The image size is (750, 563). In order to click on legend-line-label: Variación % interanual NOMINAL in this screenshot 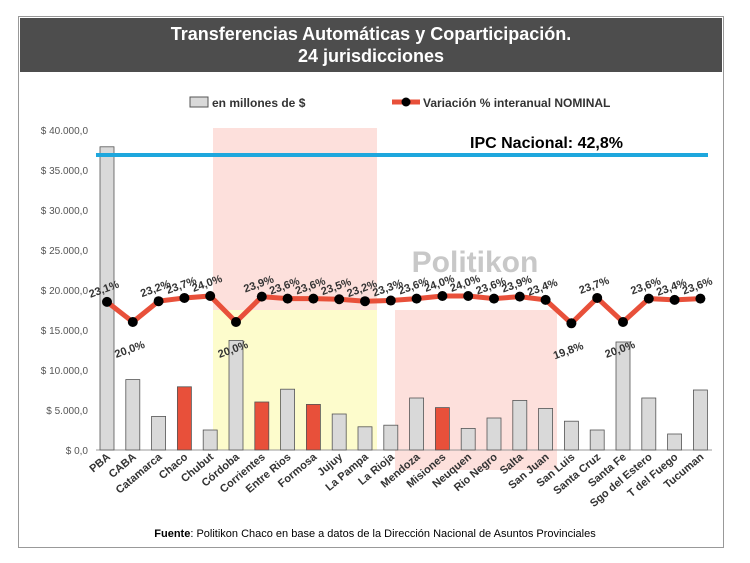, I will do `click(516, 103)`.